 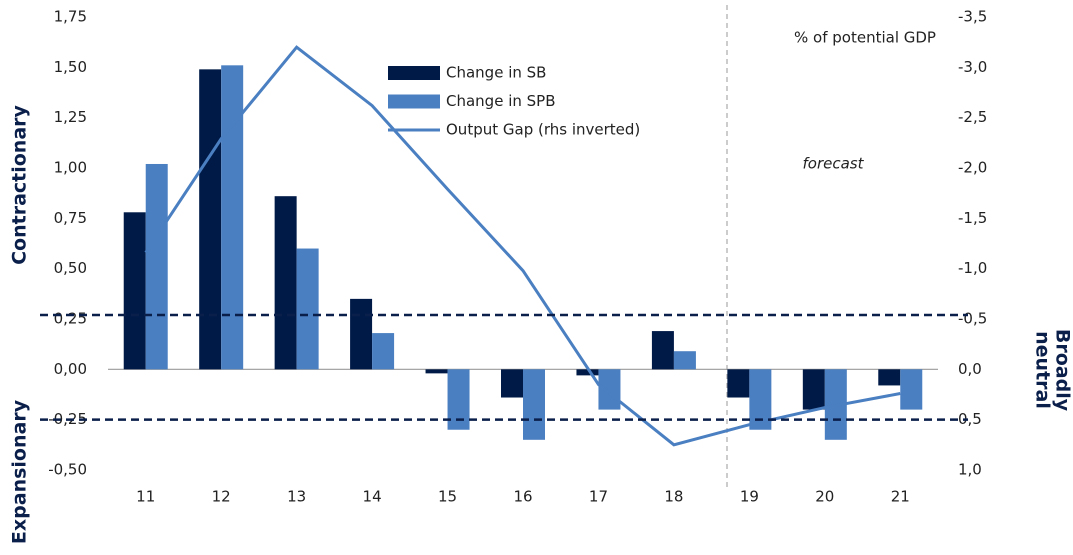 What do you see at coordinates (900, 497) in the screenshot?
I see `x-tick-label: 21` at bounding box center [900, 497].